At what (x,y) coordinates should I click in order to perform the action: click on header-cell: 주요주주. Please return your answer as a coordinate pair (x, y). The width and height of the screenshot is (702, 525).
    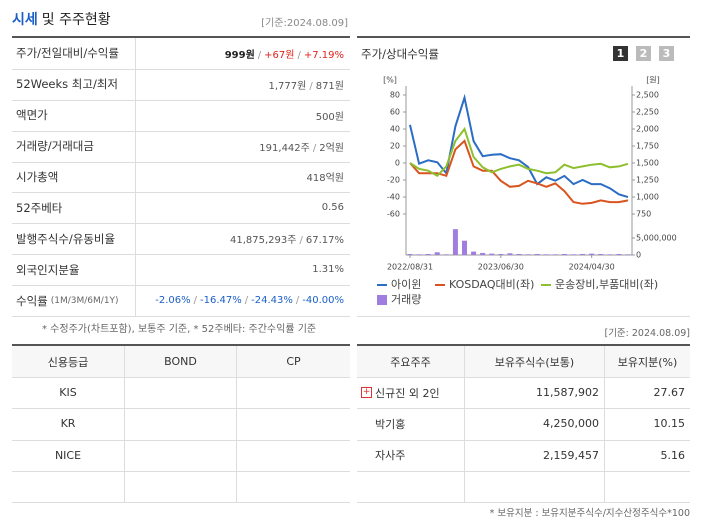
    Looking at the image, I should click on (411, 362).